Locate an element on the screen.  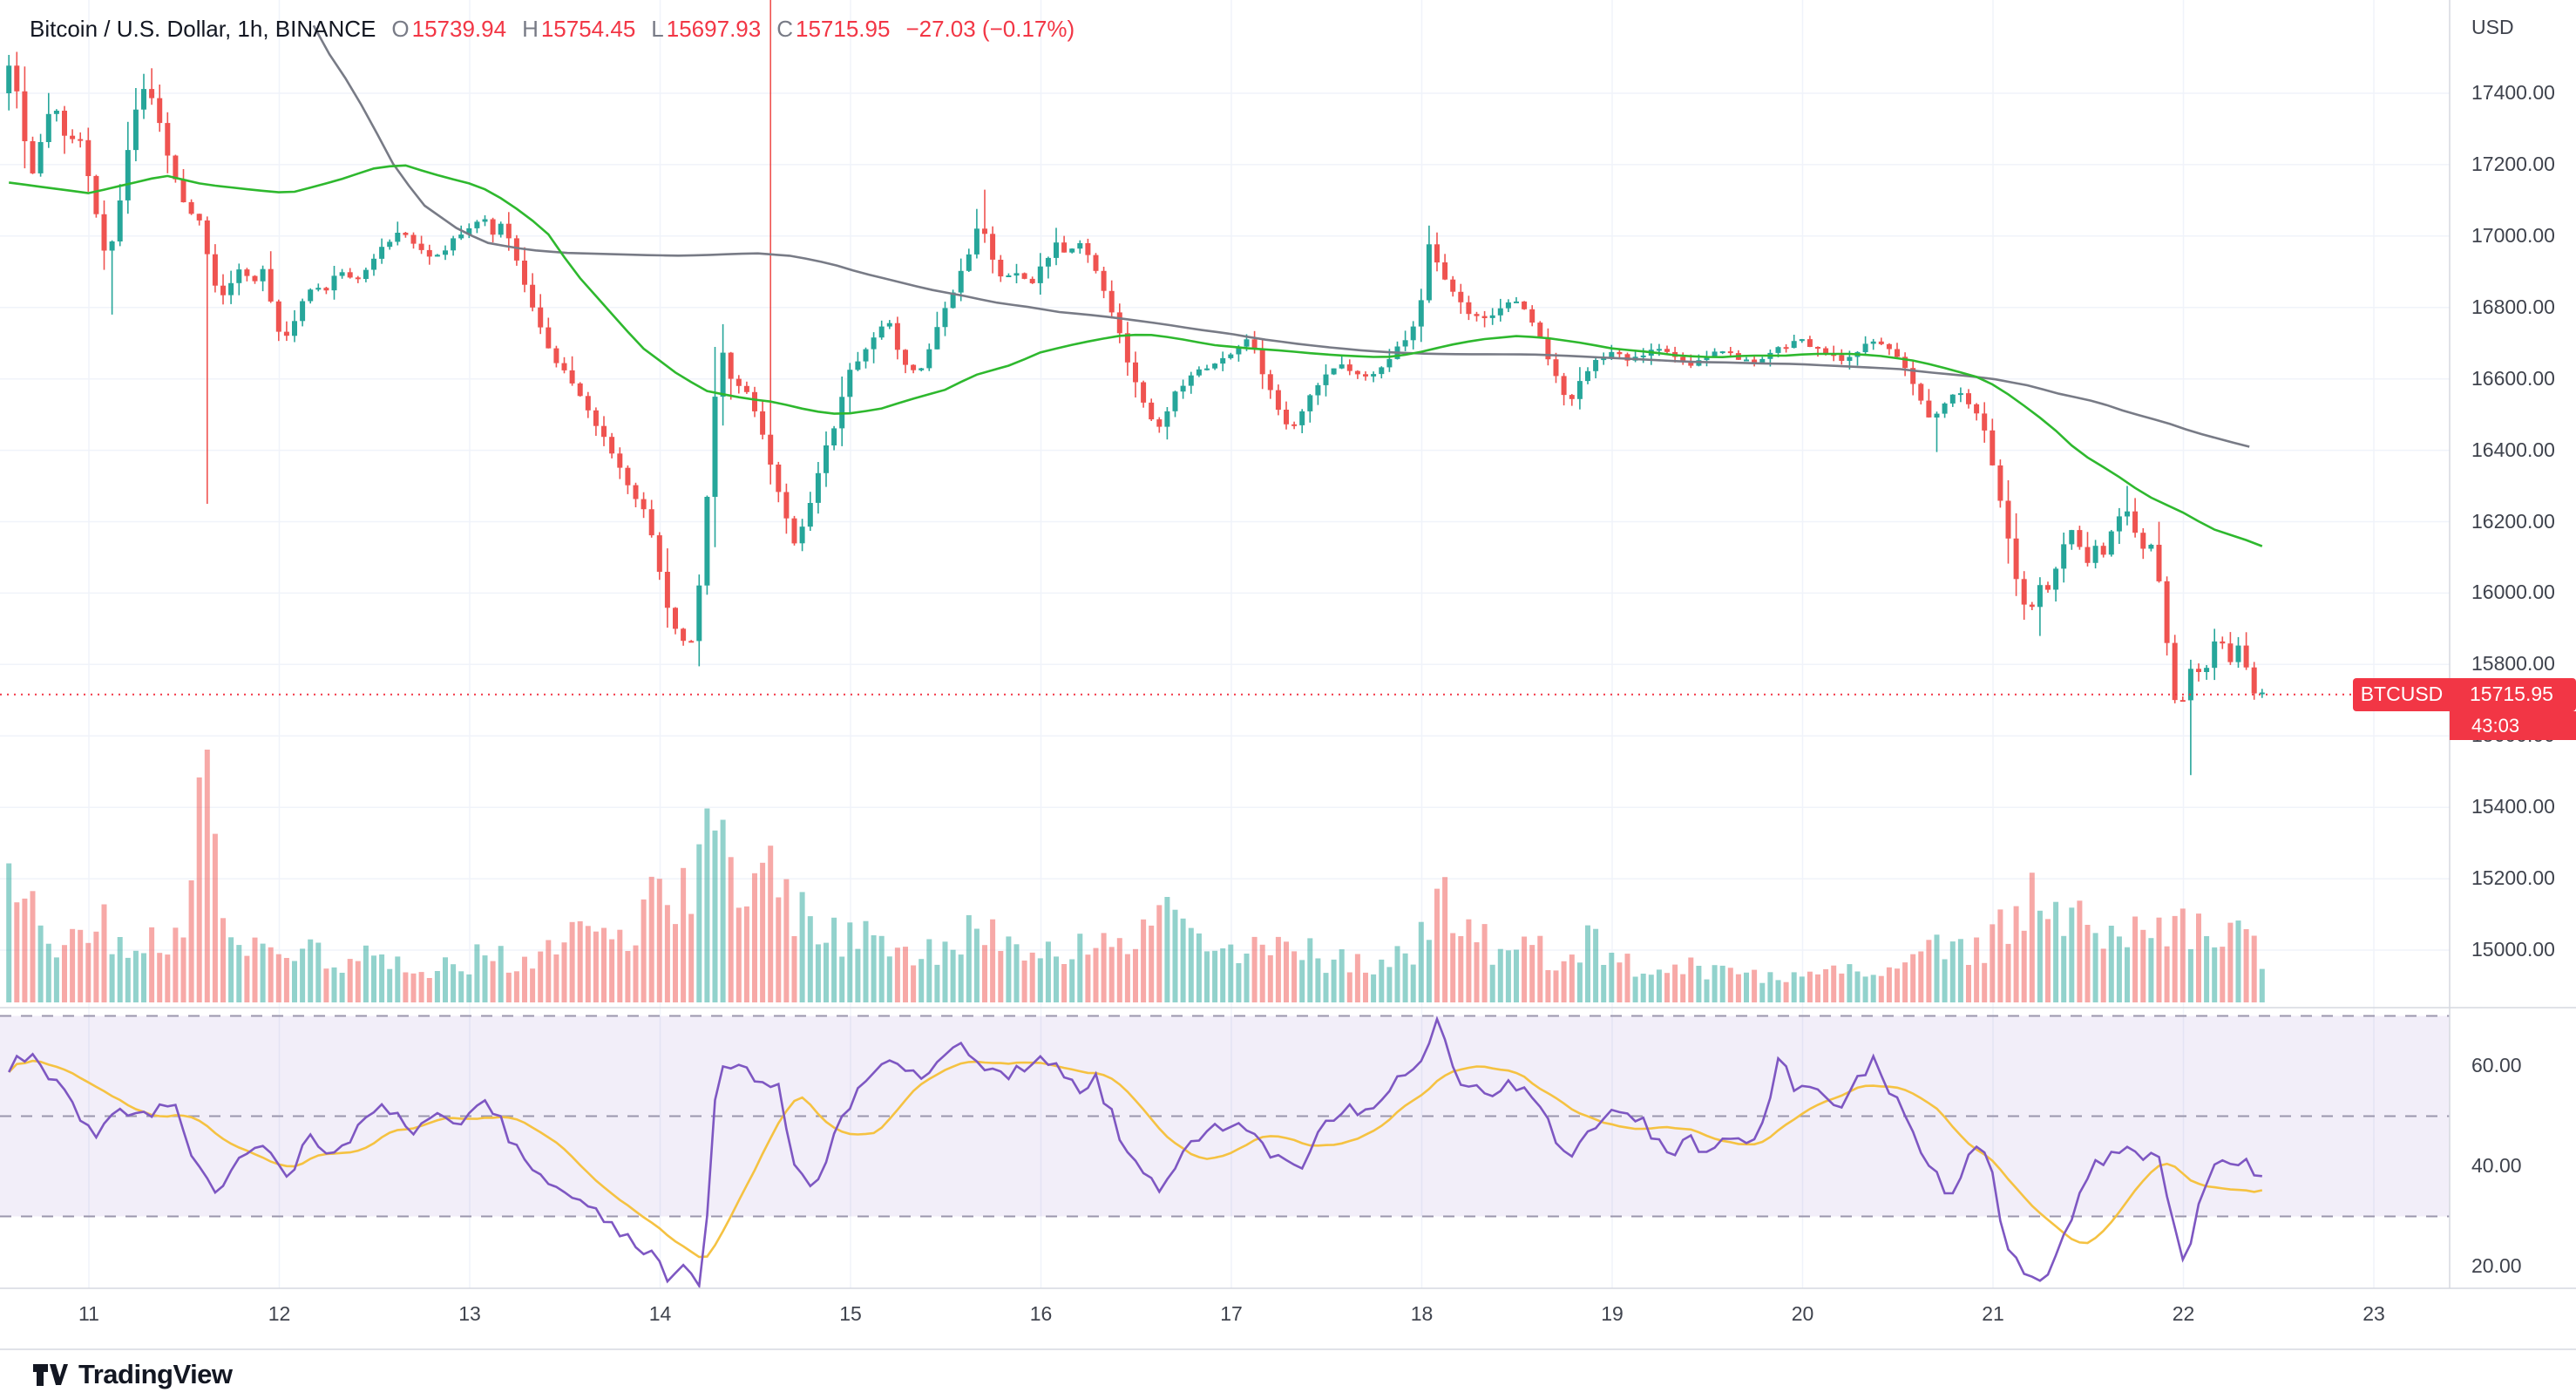
price-axis-label: 17200.00 is located at coordinates (2513, 164).